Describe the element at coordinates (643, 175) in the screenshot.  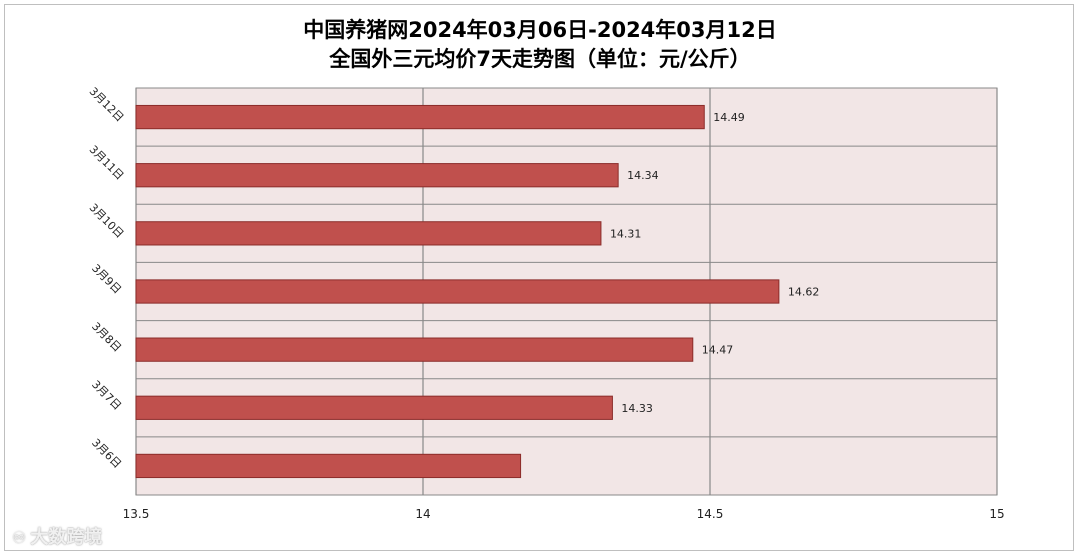
I see `data-label: 14.34` at that location.